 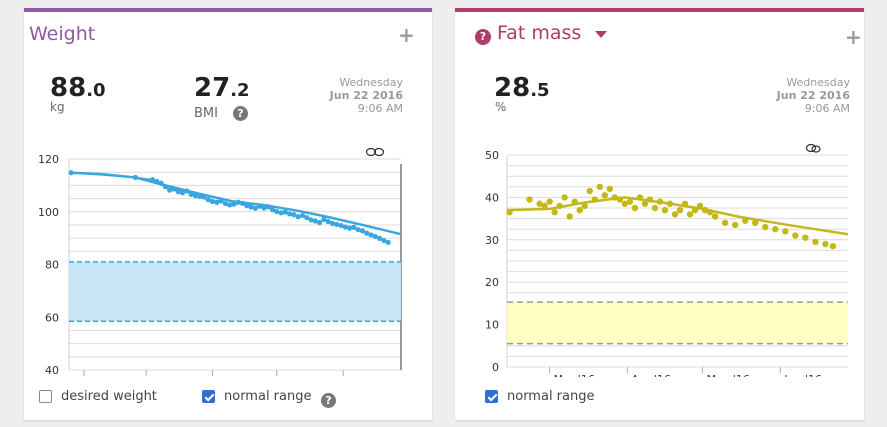 What do you see at coordinates (491, 396) in the screenshot?
I see `fat-mass-normal-range-checkbox` at bounding box center [491, 396].